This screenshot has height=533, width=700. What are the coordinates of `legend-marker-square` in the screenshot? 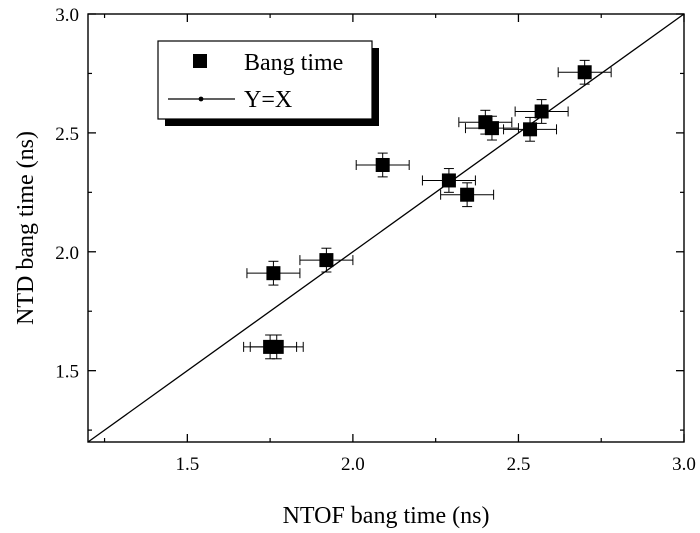 It's located at (200, 61).